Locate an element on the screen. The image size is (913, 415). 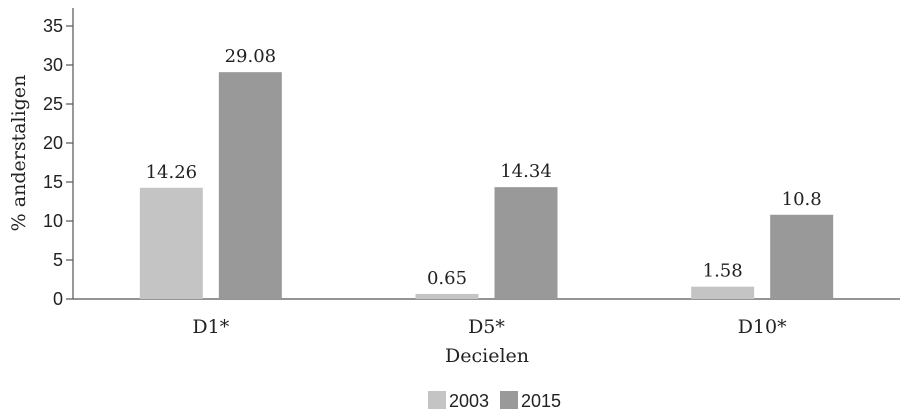
y-tick-label: 15 is located at coordinates (53, 182).